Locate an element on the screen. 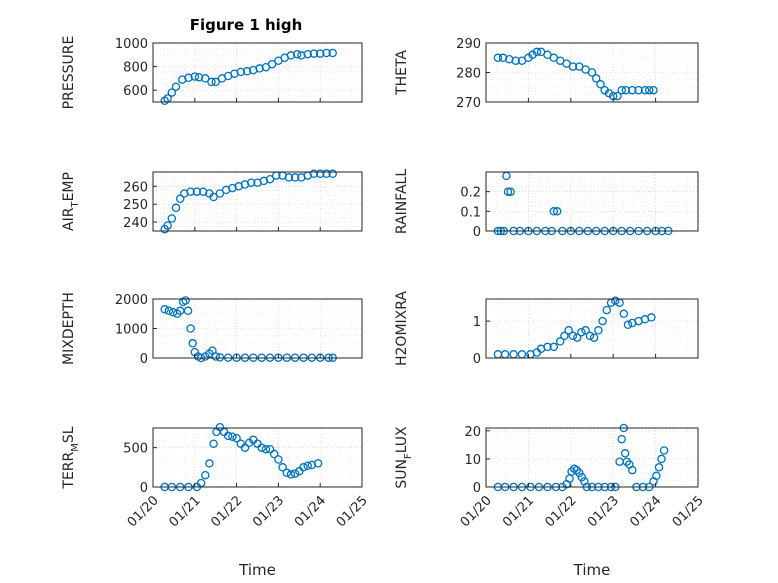 Image resolution: width=778 pixels, height=583 pixels. subplot-mixdepth: 0 1000 2000 MIXDEPTH is located at coordinates (212, 329).